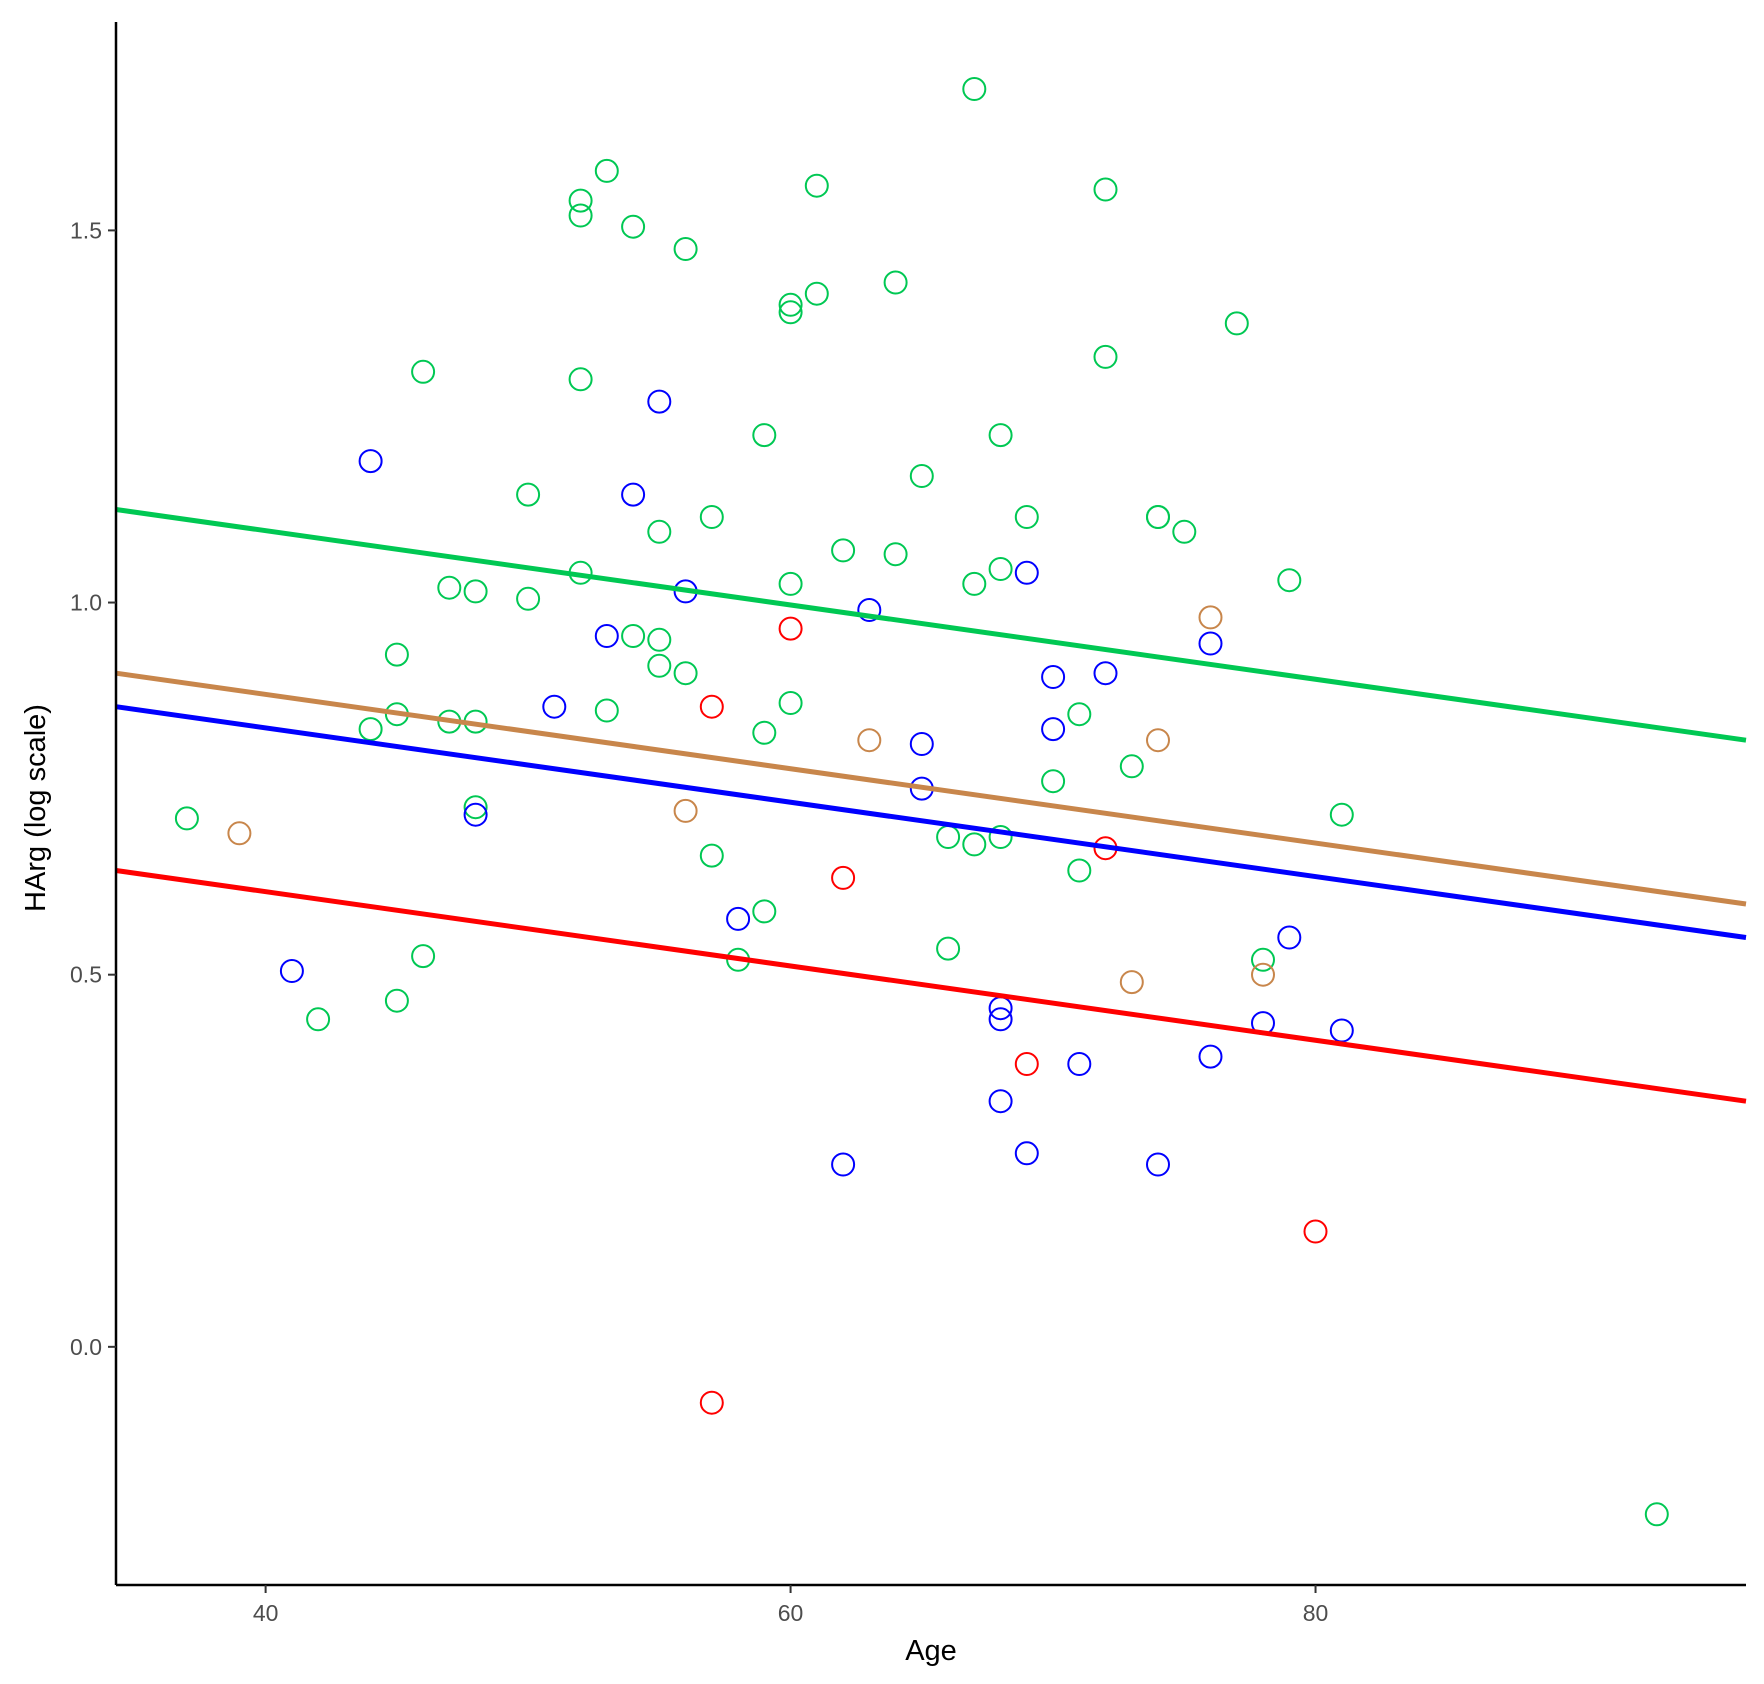  I want to click on y-tick-label: 1.0, so click(86, 603).